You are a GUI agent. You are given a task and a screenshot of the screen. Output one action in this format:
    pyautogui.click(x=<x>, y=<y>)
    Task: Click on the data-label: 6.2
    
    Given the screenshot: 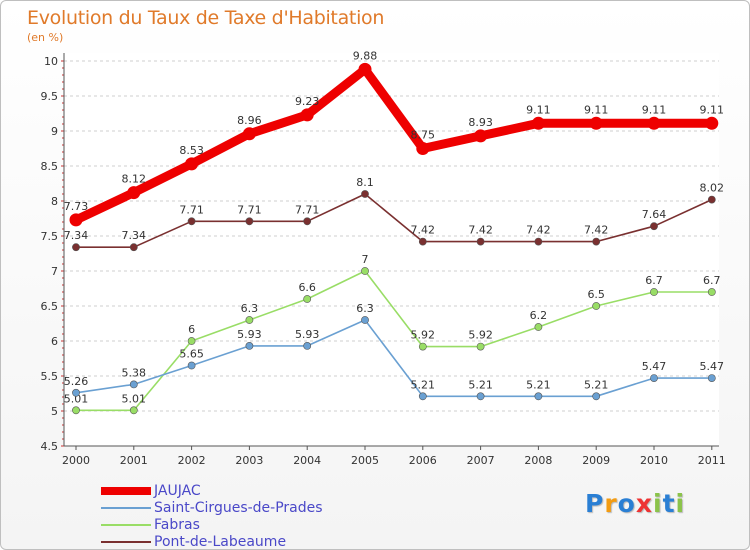 What is the action you would take?
    pyautogui.click(x=539, y=315)
    